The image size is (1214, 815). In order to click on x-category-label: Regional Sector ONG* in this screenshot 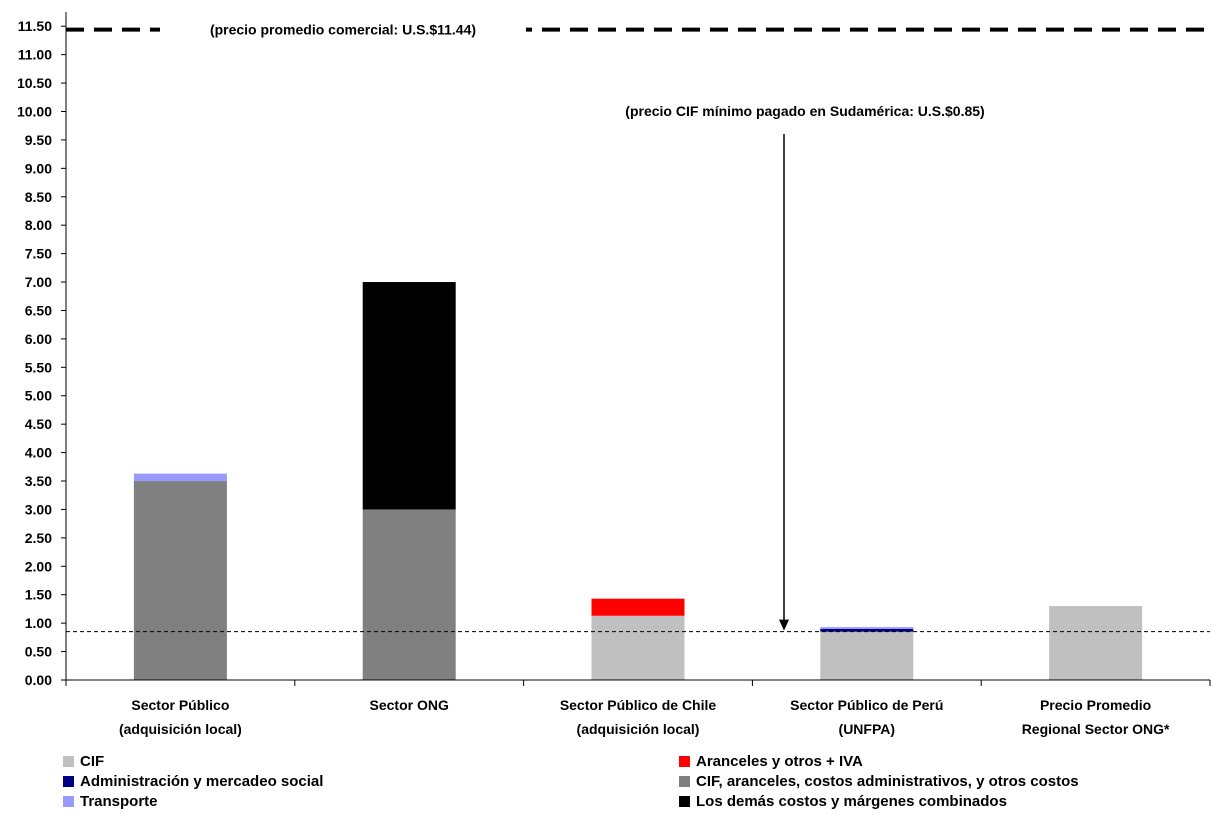, I will do `click(1096, 729)`.